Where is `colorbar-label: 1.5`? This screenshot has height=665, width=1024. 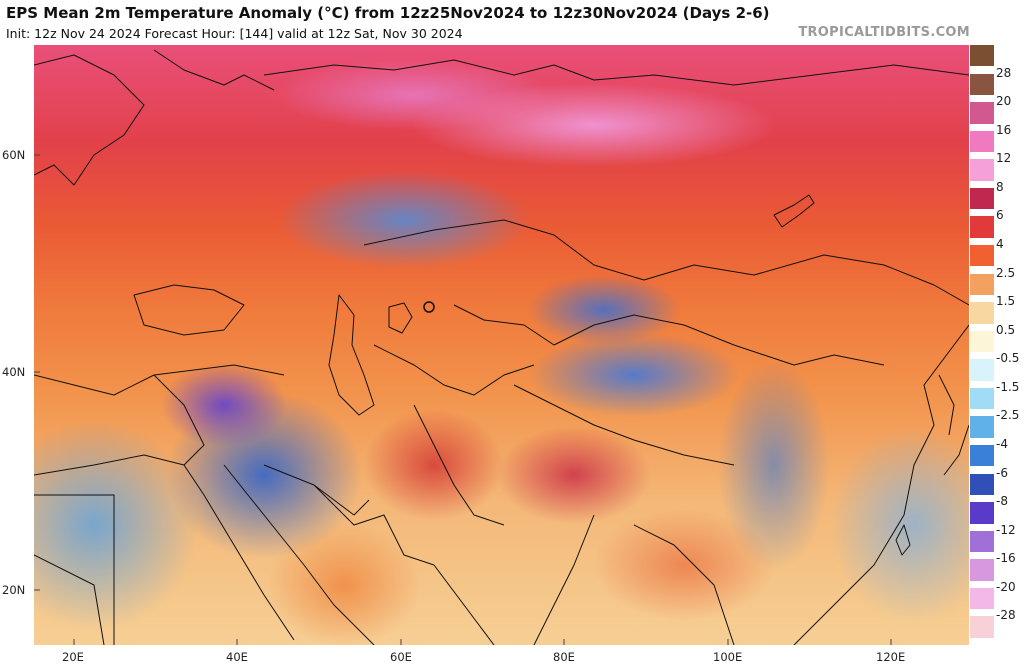
colorbar-label: 1.5 is located at coordinates (1006, 301).